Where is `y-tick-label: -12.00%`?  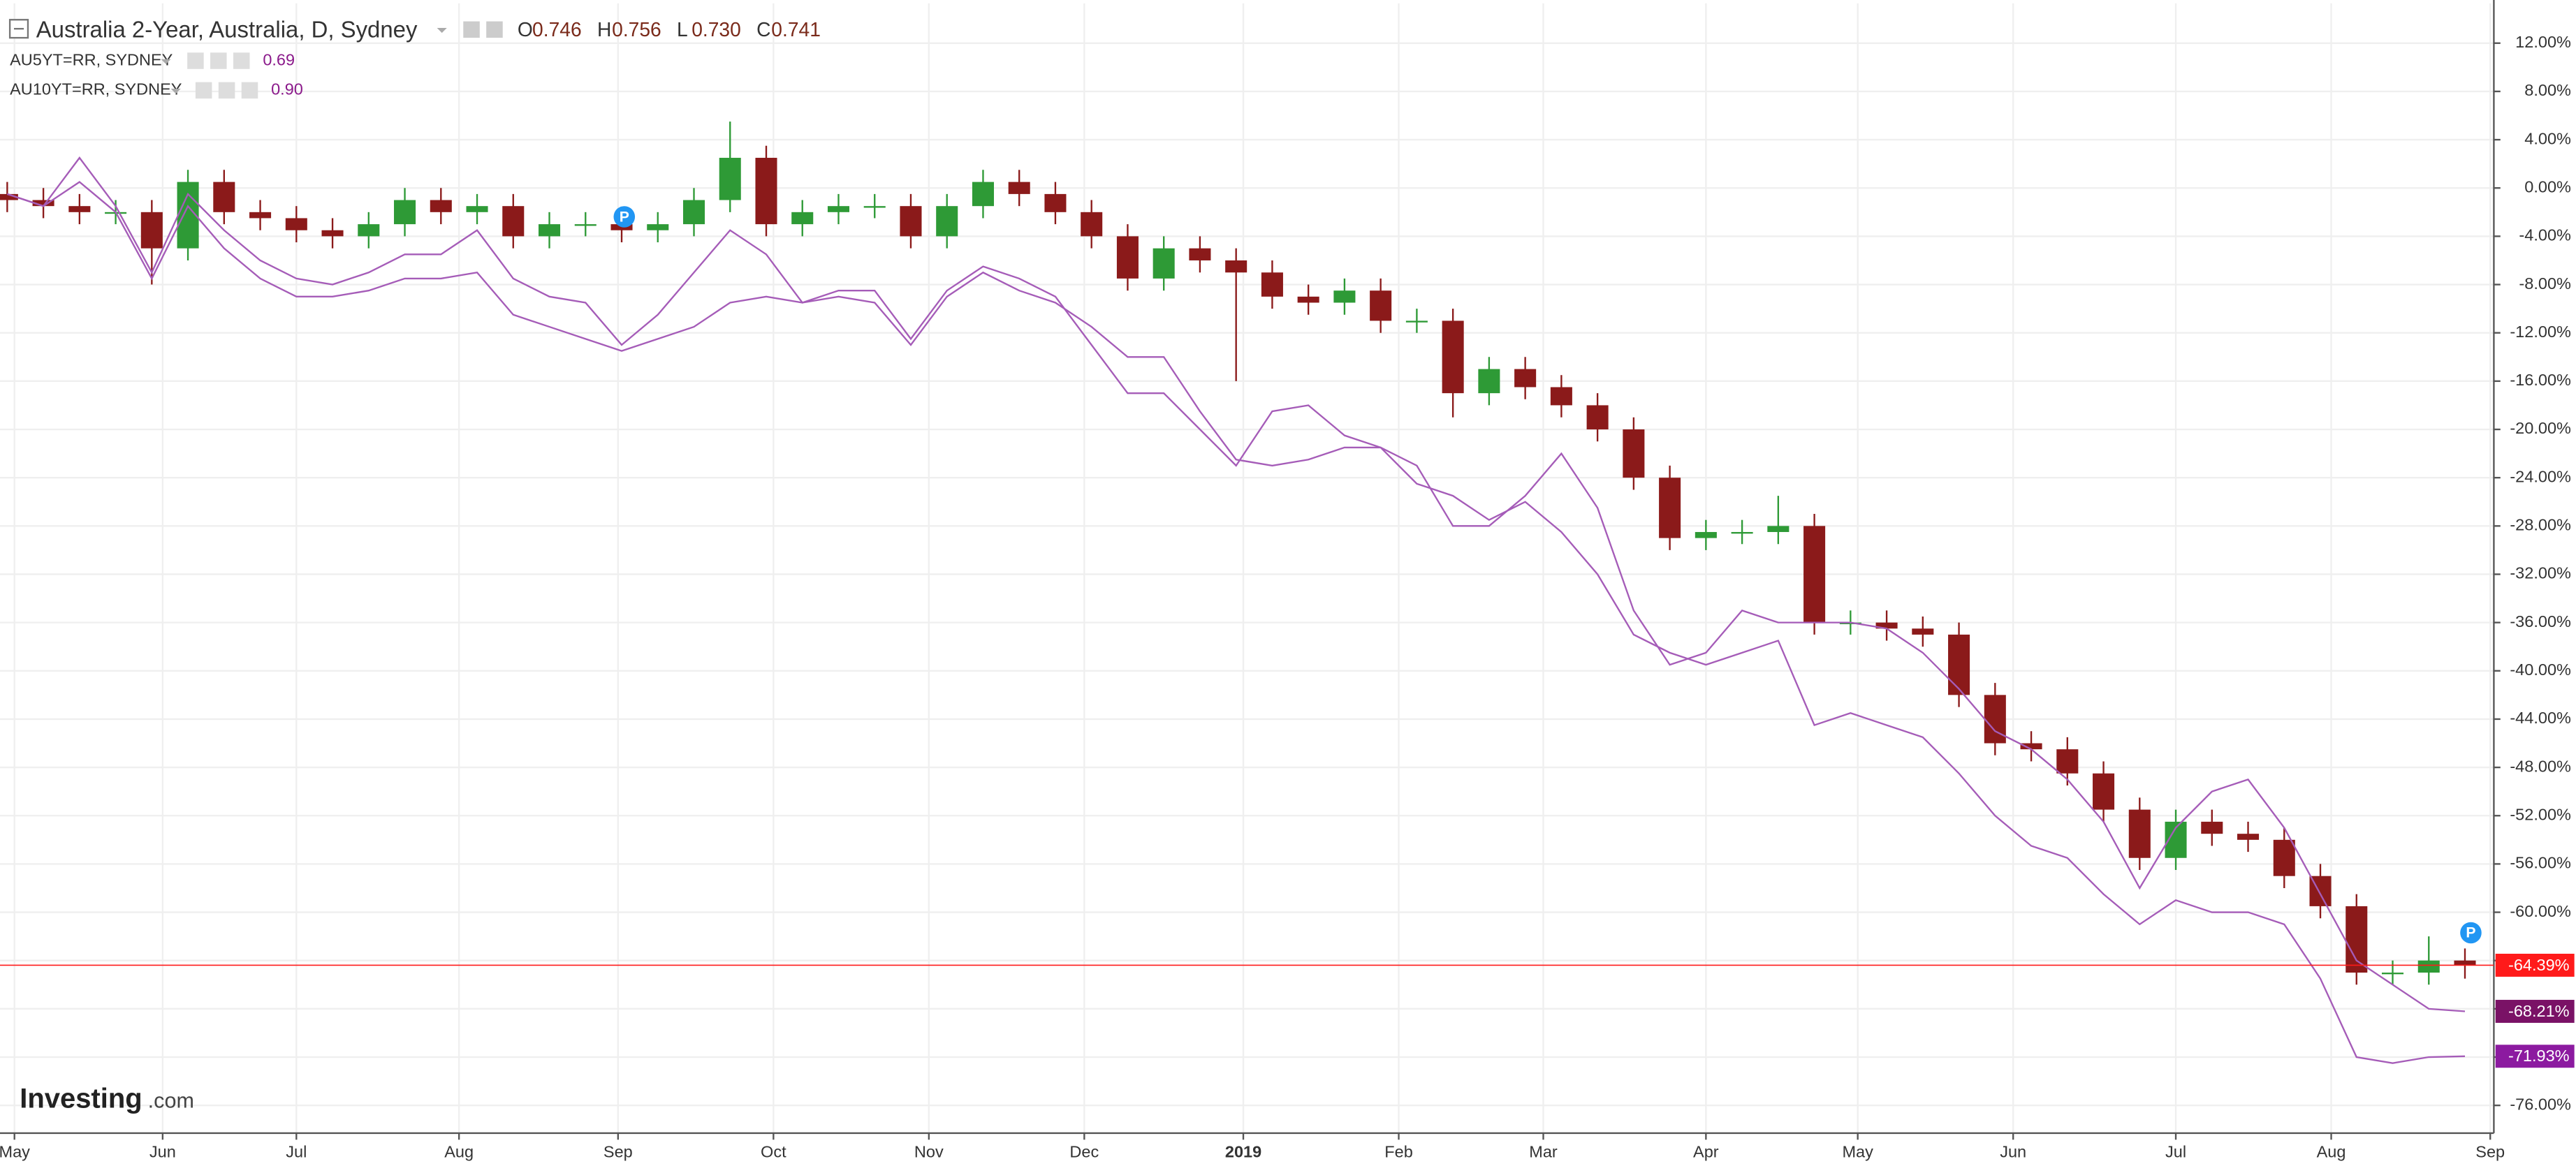 y-tick-label: -12.00% is located at coordinates (2540, 332).